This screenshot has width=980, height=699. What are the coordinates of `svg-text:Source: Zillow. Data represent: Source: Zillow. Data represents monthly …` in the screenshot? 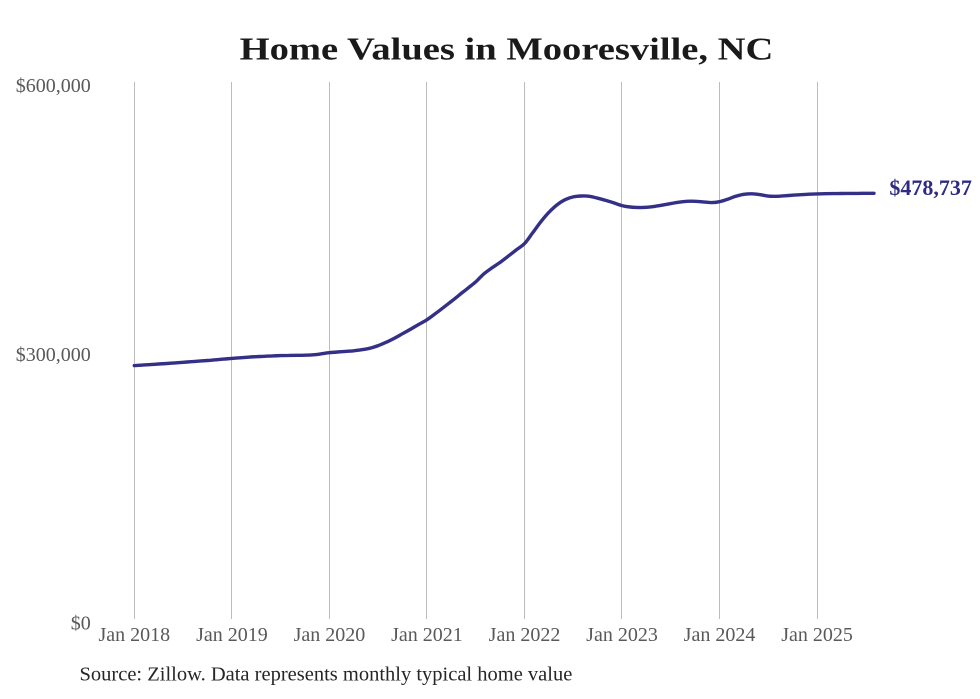 It's located at (326, 675).